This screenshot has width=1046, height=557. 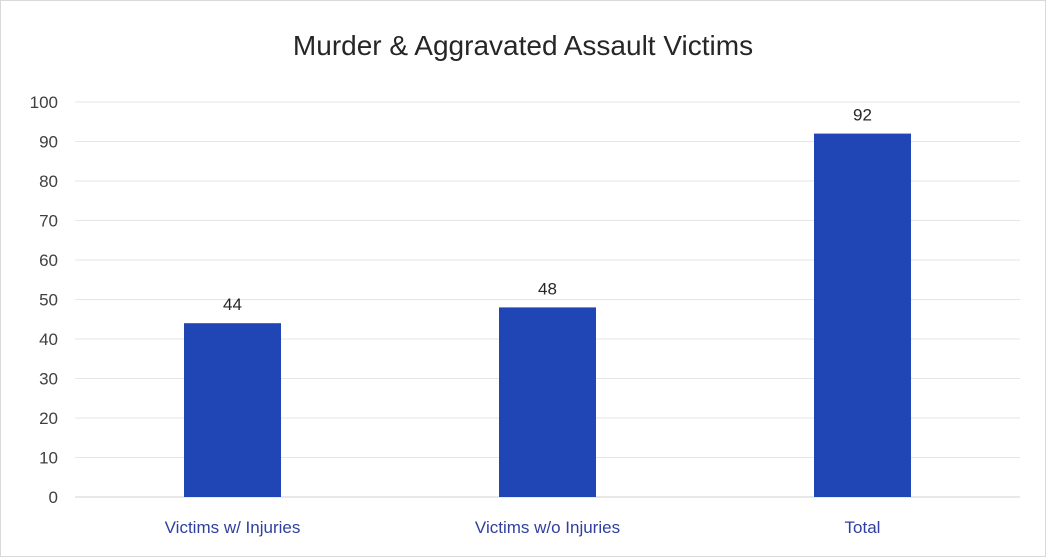 I want to click on y-tick-label: 60, so click(x=48, y=260).